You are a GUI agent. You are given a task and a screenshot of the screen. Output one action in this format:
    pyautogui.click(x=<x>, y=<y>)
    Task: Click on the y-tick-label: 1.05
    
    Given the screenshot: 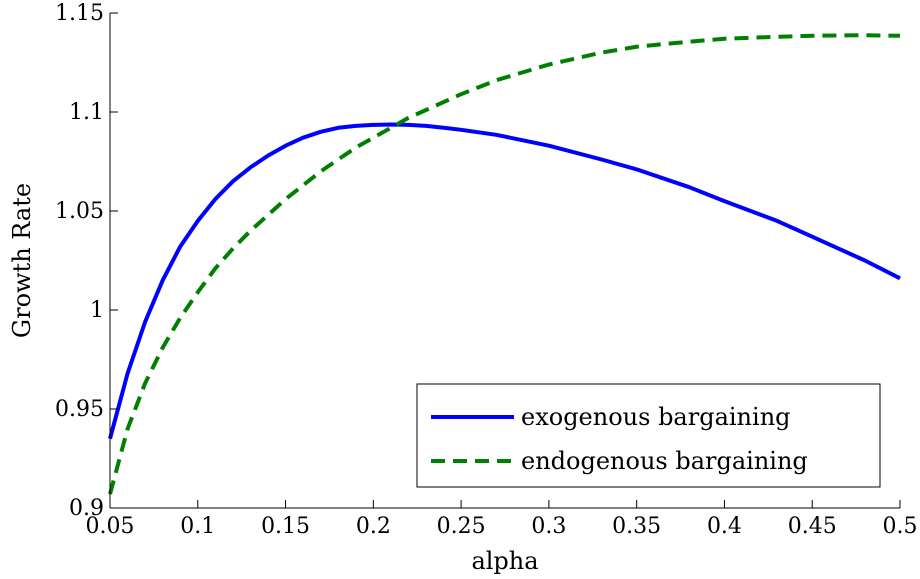 What is the action you would take?
    pyautogui.click(x=79, y=211)
    